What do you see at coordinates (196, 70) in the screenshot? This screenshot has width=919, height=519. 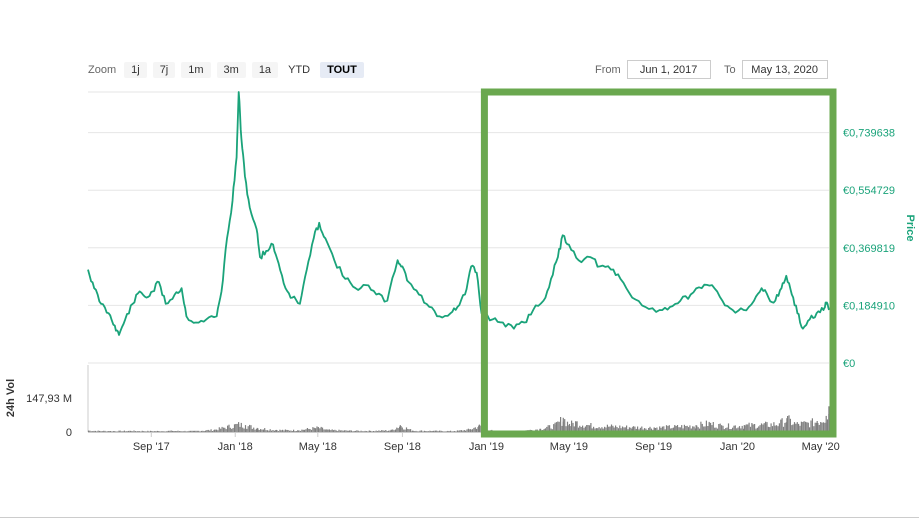 I see `zoom-button-1m: 1m` at bounding box center [196, 70].